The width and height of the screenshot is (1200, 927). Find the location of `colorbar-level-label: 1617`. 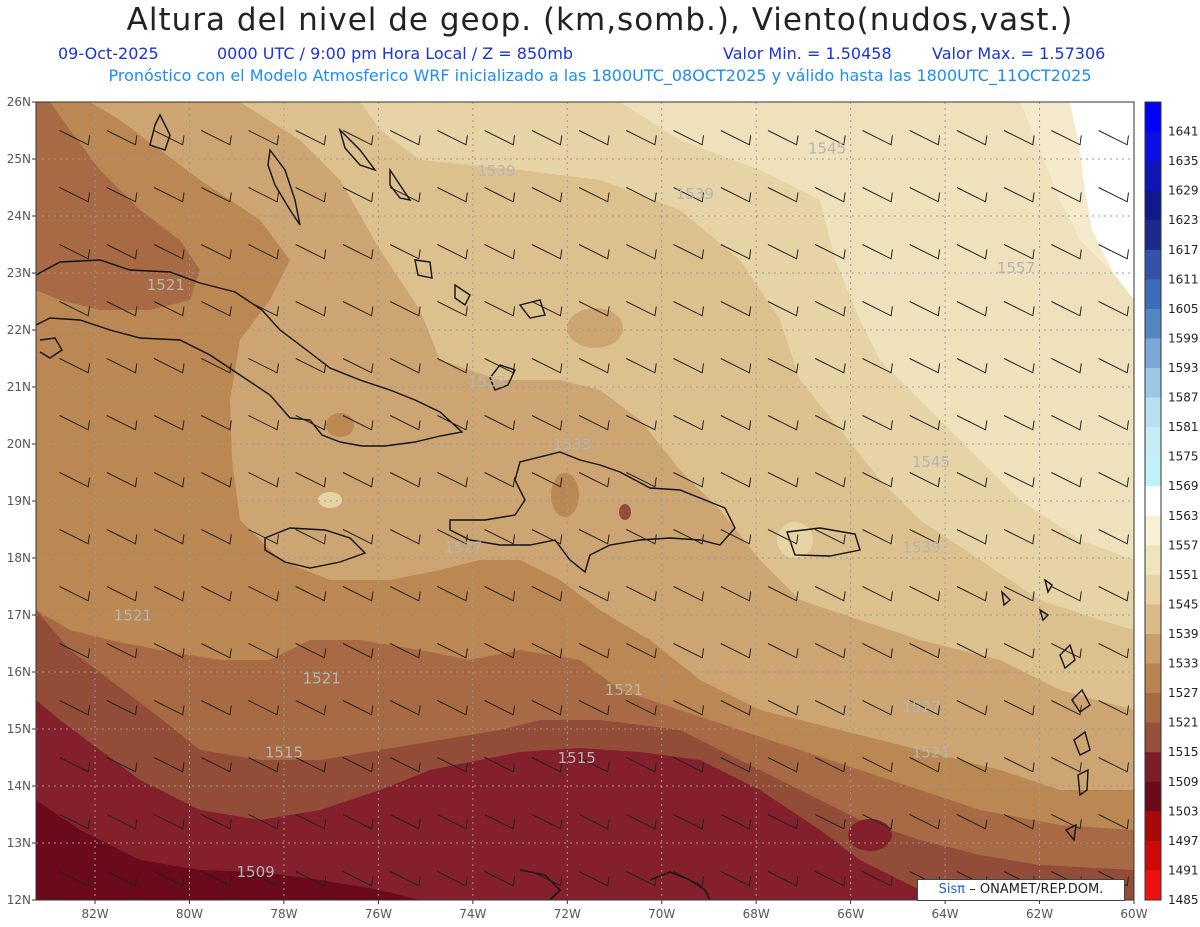

colorbar-level-label: 1617 is located at coordinates (1183, 250).